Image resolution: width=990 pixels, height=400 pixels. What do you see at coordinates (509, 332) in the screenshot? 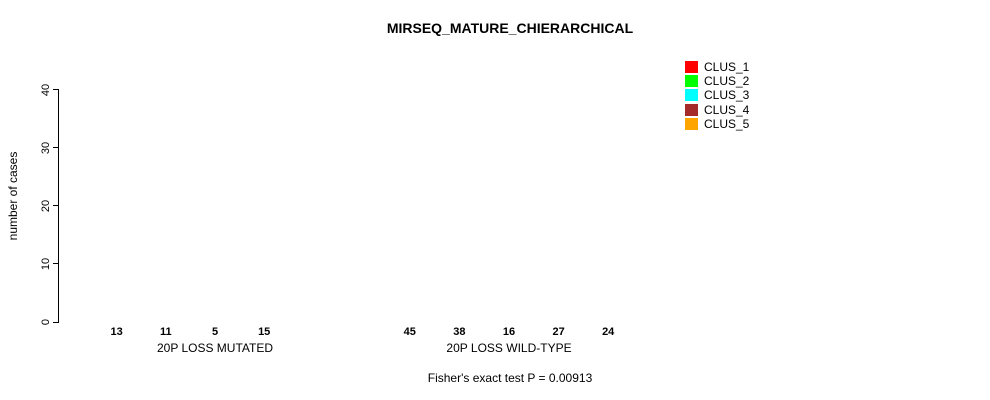
I see `bar-value-label: 16` at bounding box center [509, 332].